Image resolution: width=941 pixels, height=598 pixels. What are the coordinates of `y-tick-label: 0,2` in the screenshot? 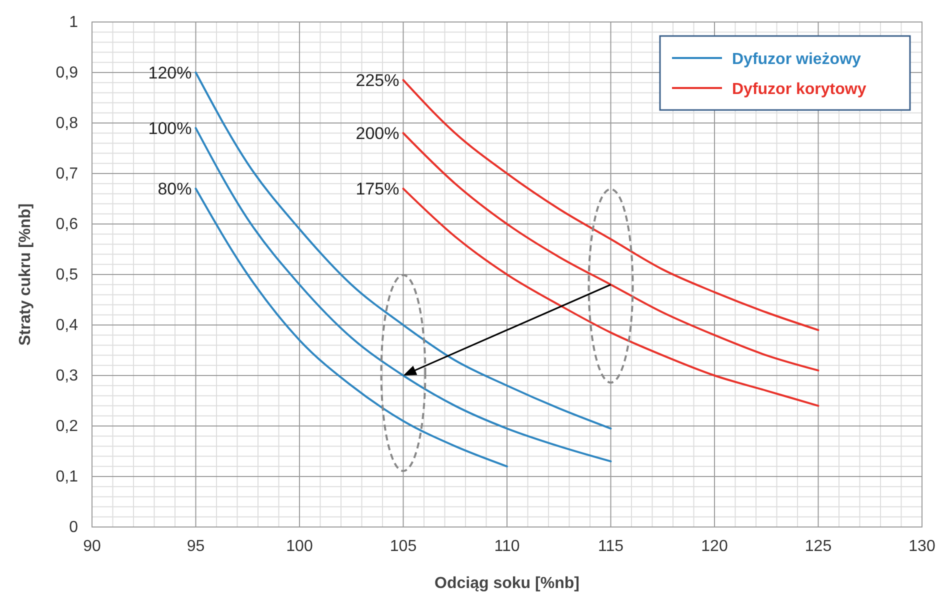 It's located at (67, 426).